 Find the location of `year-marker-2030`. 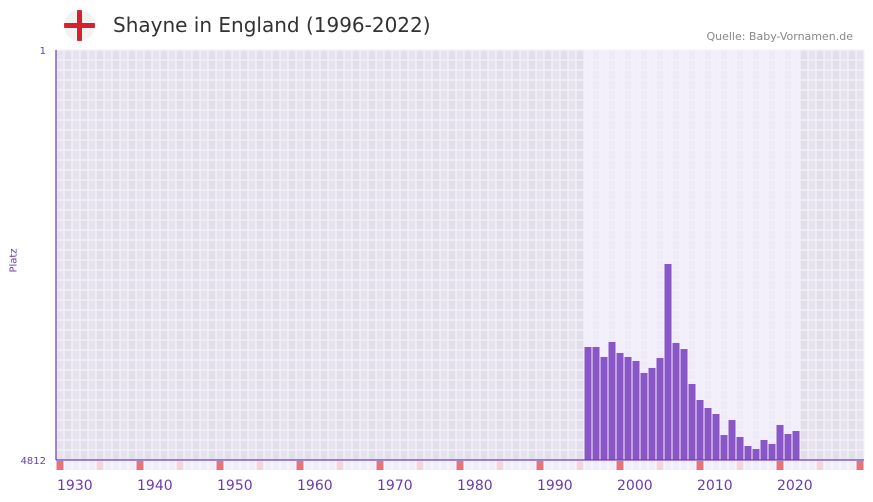

year-marker-2030 is located at coordinates (860, 465).